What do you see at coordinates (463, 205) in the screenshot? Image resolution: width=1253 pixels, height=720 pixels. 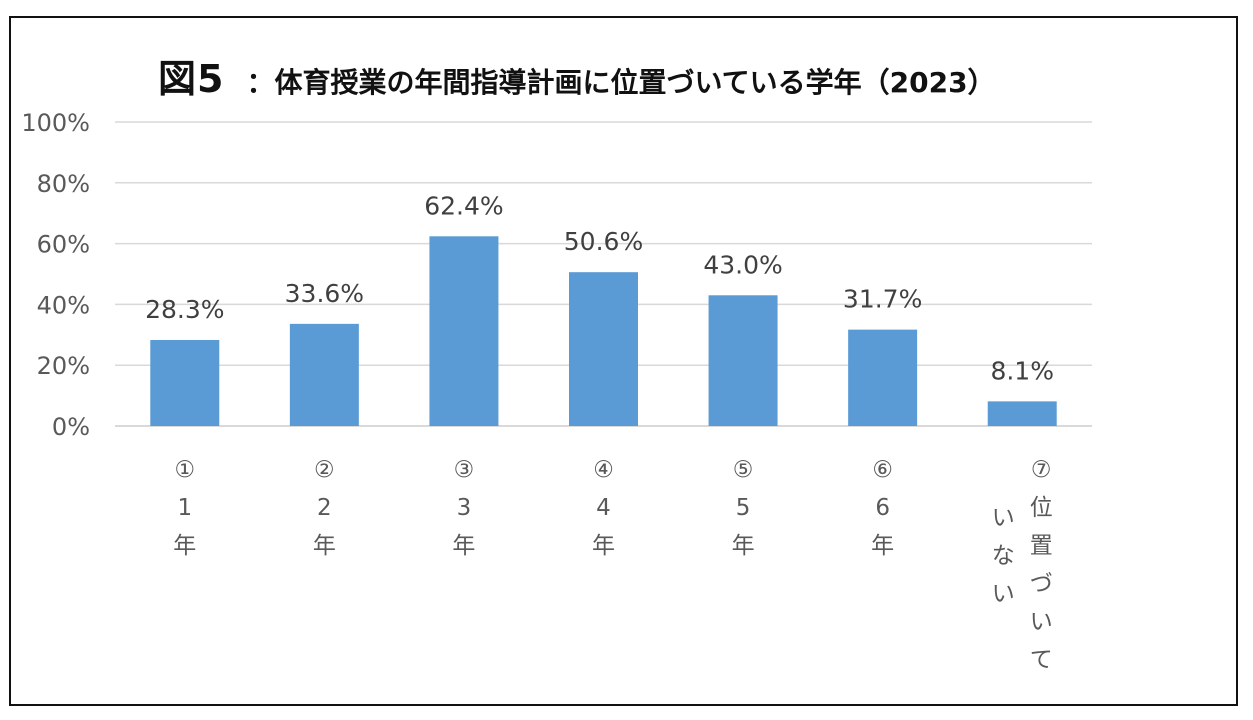 I see `data-label: 62.4%` at bounding box center [463, 205].